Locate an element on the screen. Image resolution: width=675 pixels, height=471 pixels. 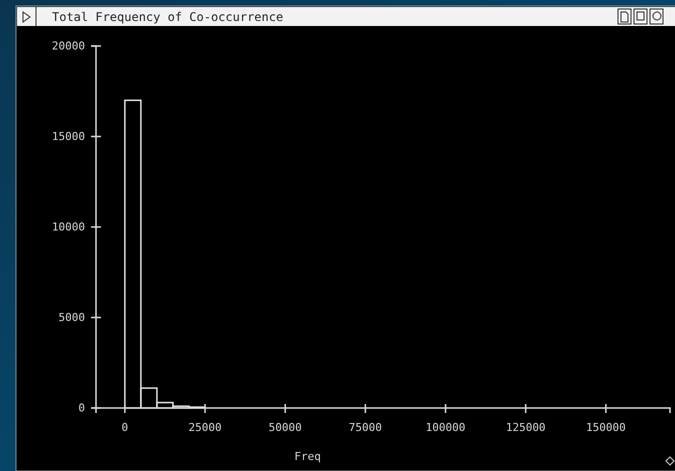
x-axis-title: Freq is located at coordinates (307, 456).